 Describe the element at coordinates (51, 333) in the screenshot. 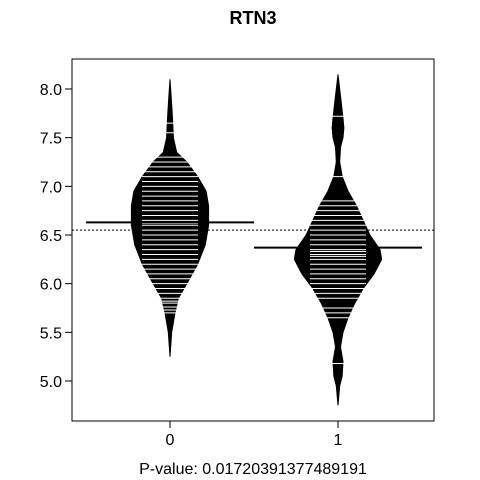

I see `y-tick-label: 5.5` at that location.